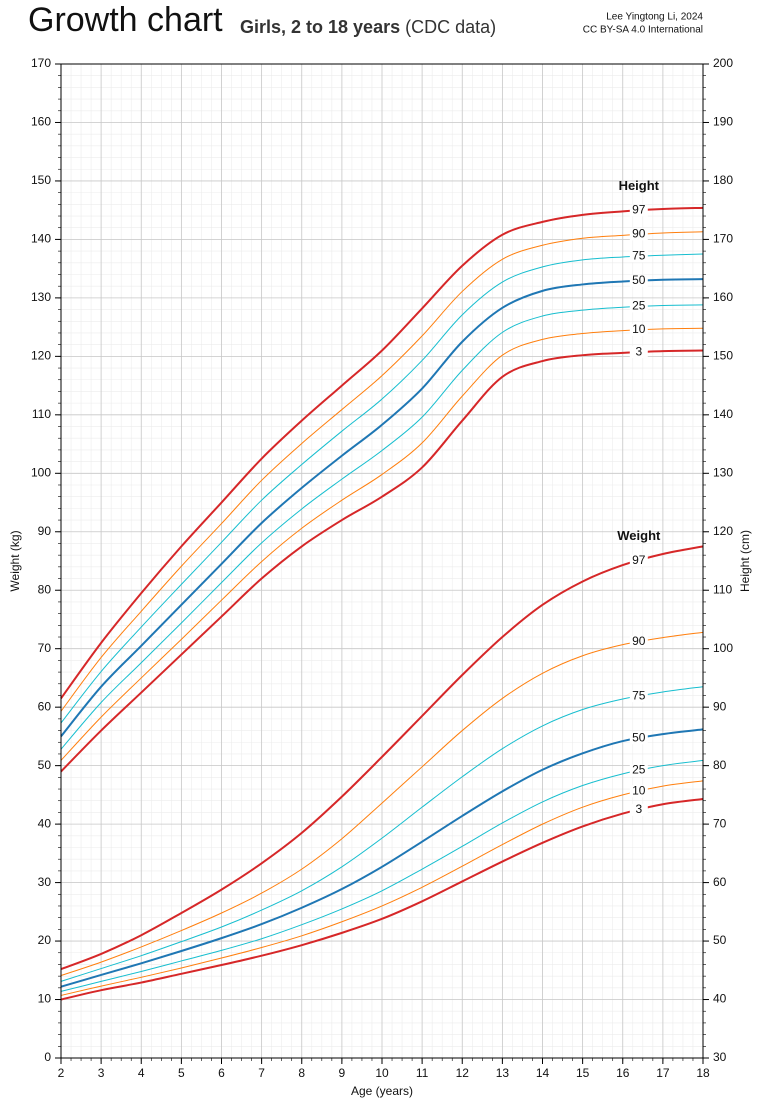  Describe the element at coordinates (41, 414) in the screenshot. I see `y-tick-label: 110` at that location.